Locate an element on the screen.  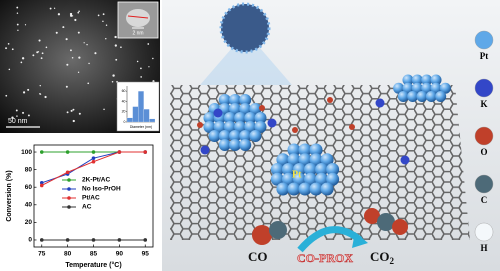
product-base: CO is located at coordinates (380, 256).